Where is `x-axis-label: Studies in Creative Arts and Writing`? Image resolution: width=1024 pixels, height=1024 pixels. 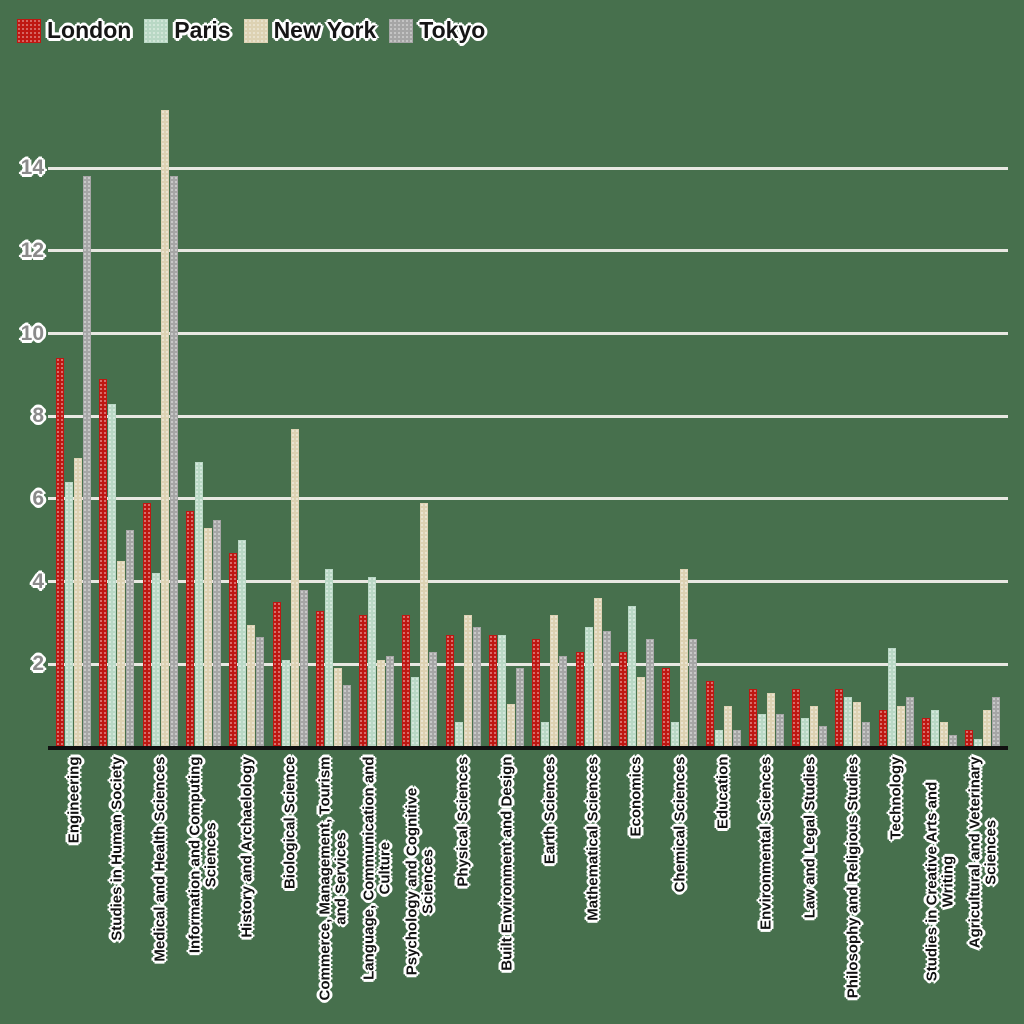
x-axis-label: Studies in Creative Arts and Writing is located at coordinates (939, 881).